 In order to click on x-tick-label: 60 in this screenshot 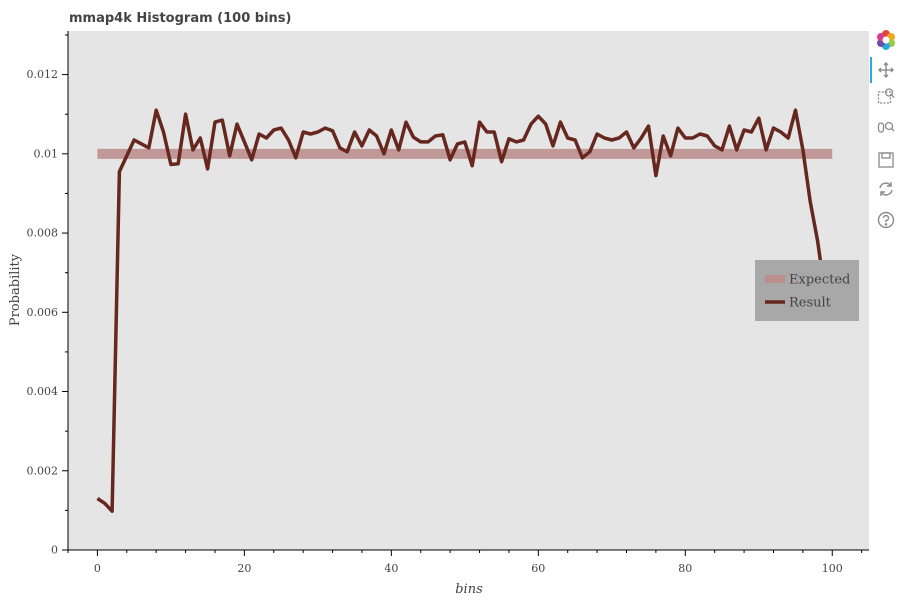, I will do `click(538, 568)`.